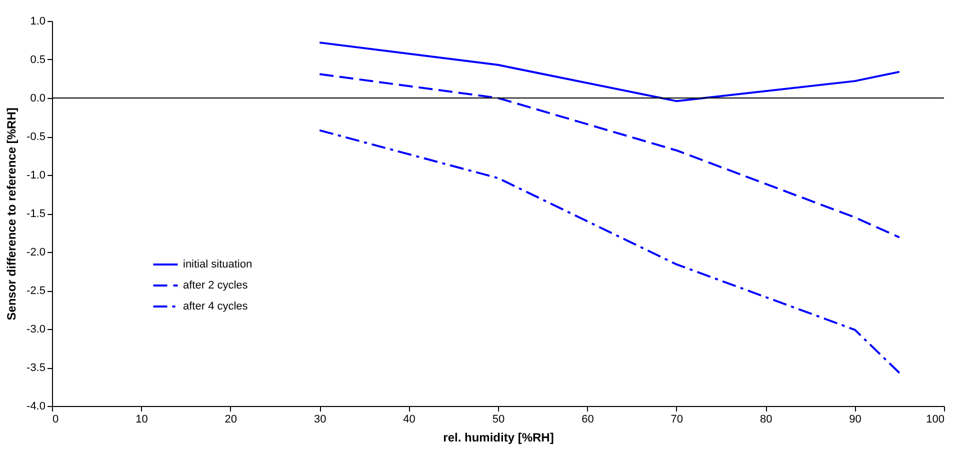 Image resolution: width=975 pixels, height=461 pixels. What do you see at coordinates (217, 264) in the screenshot?
I see `legend-label: initial situation` at bounding box center [217, 264].